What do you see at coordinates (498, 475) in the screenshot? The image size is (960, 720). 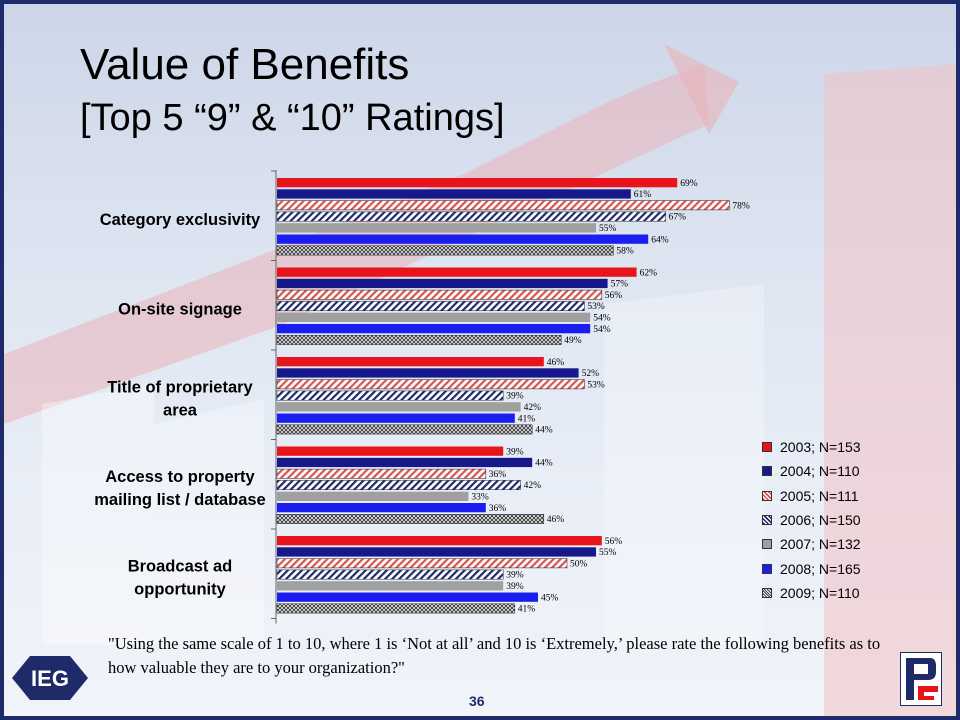 I see `data-label: 36%` at bounding box center [498, 475].